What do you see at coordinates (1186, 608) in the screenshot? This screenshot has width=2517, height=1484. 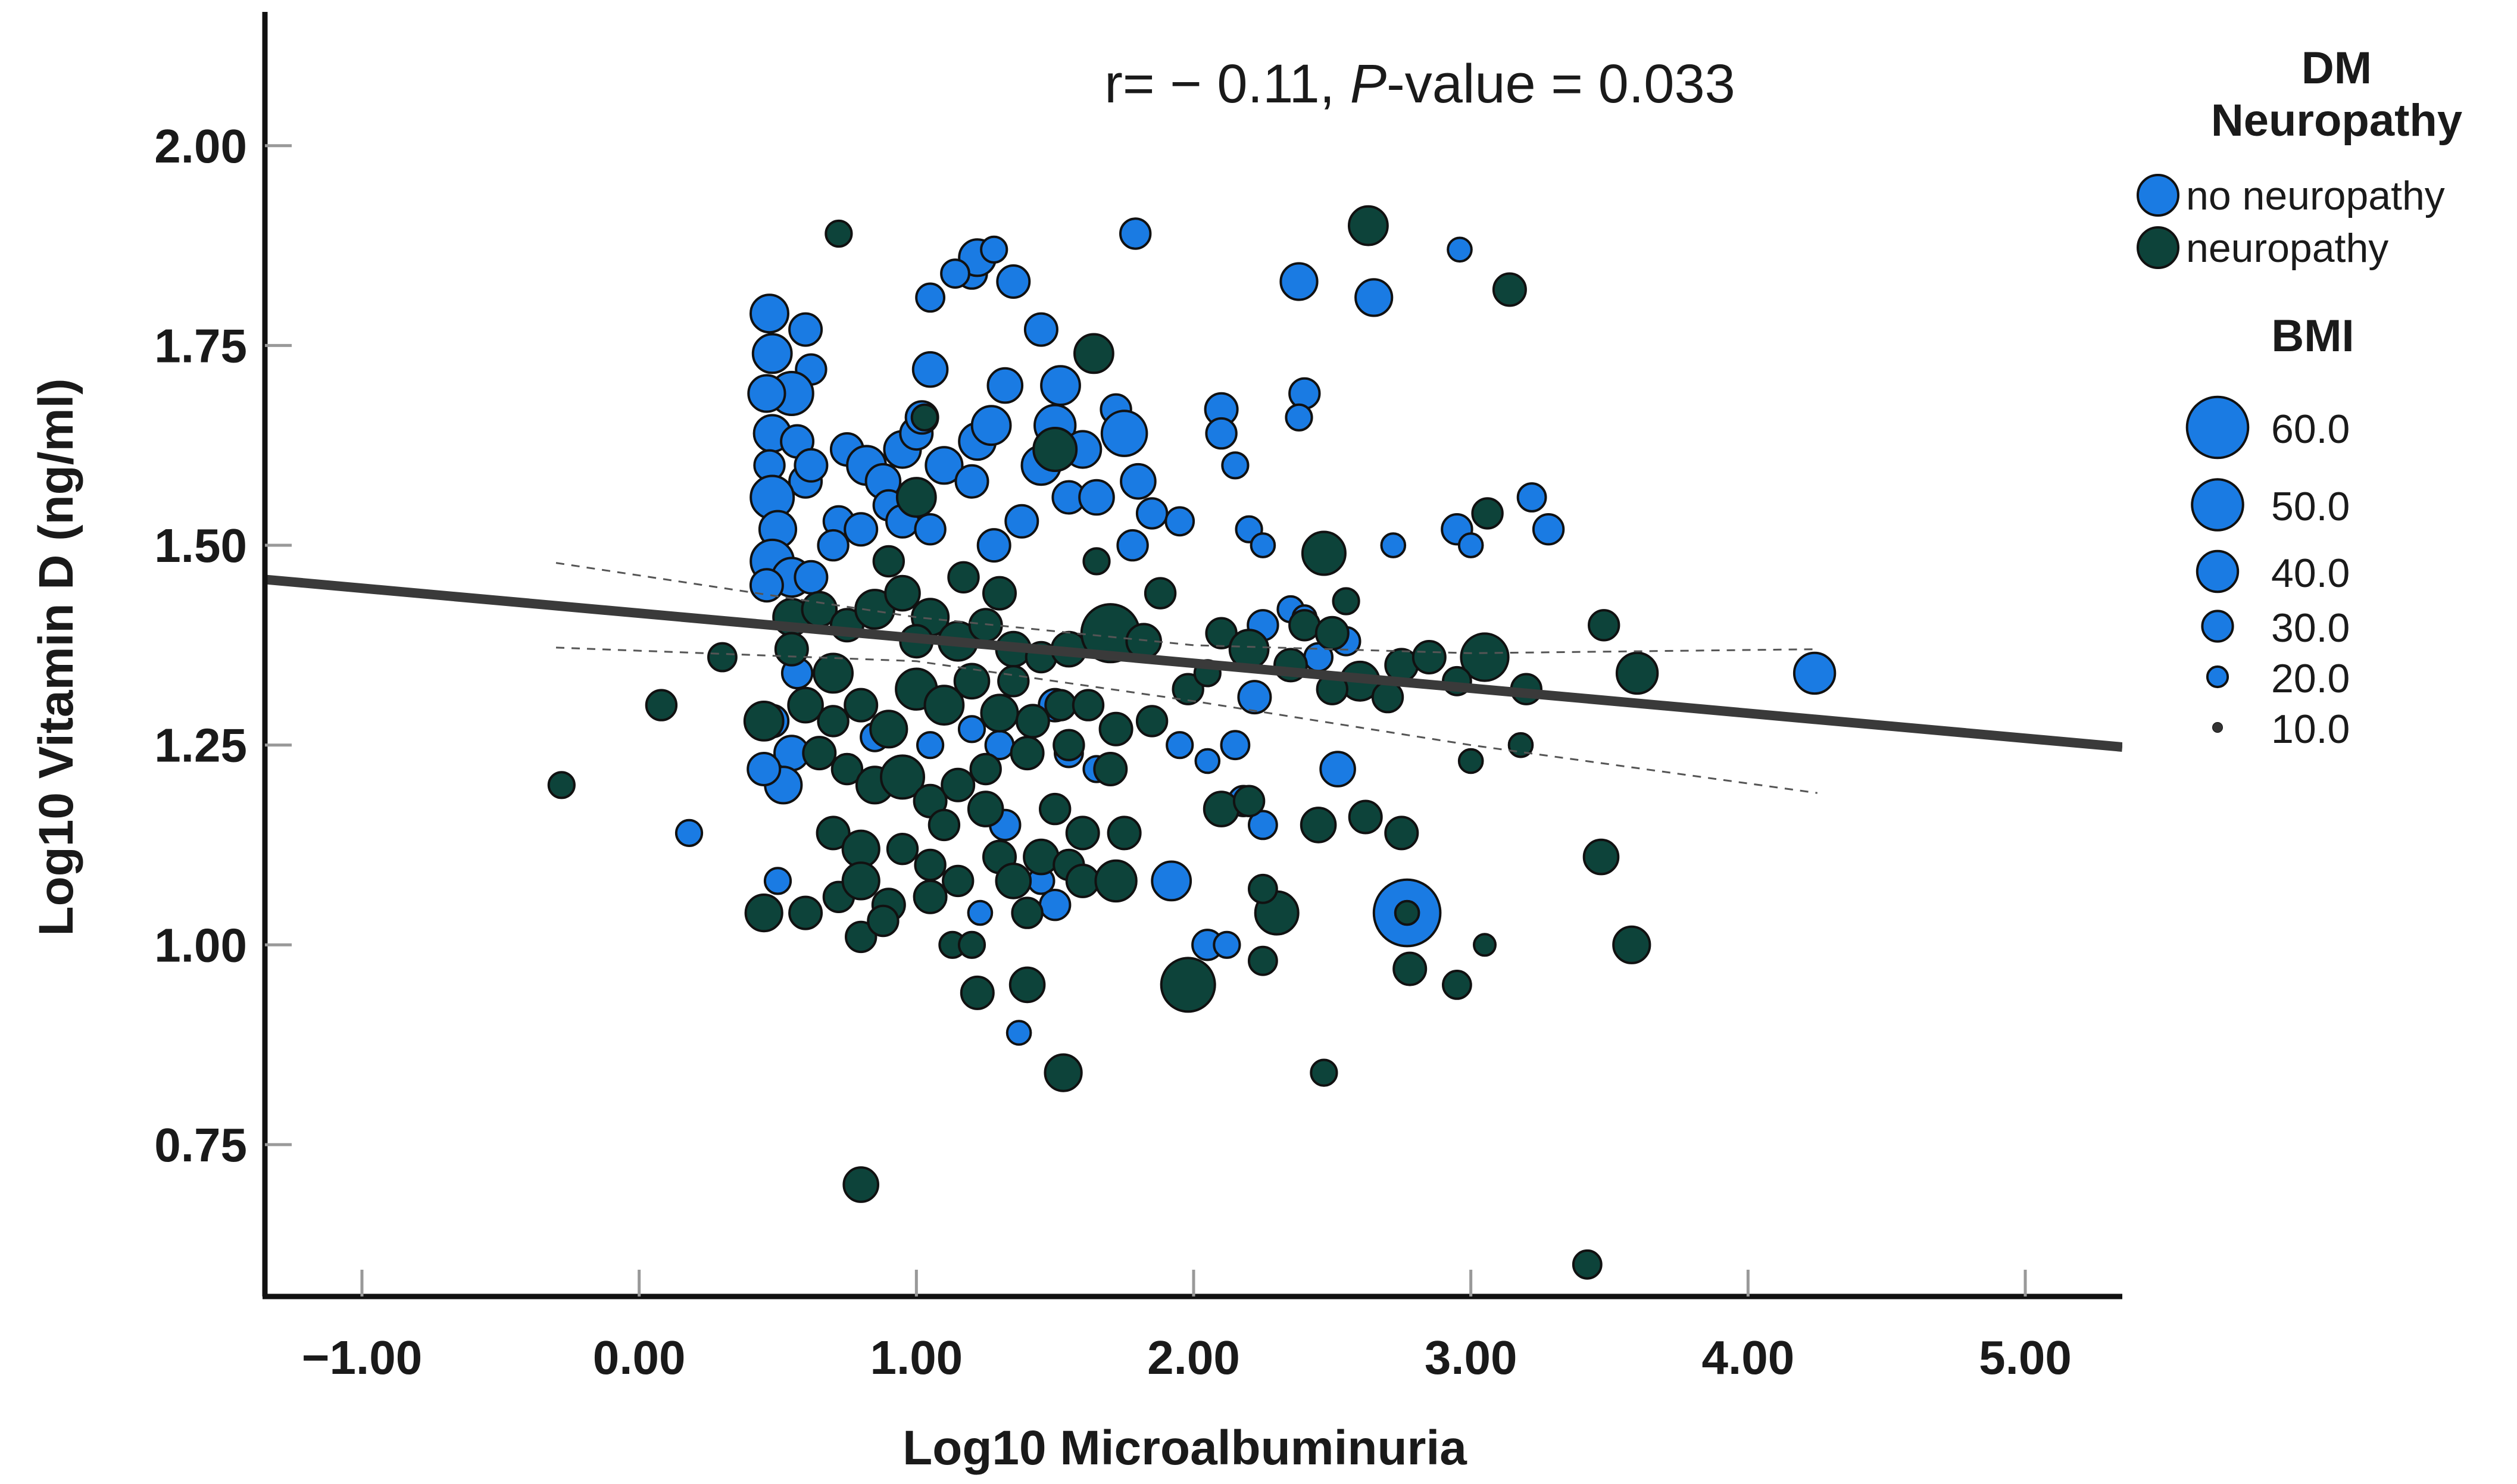 I see `ci-upper-line` at bounding box center [1186, 608].